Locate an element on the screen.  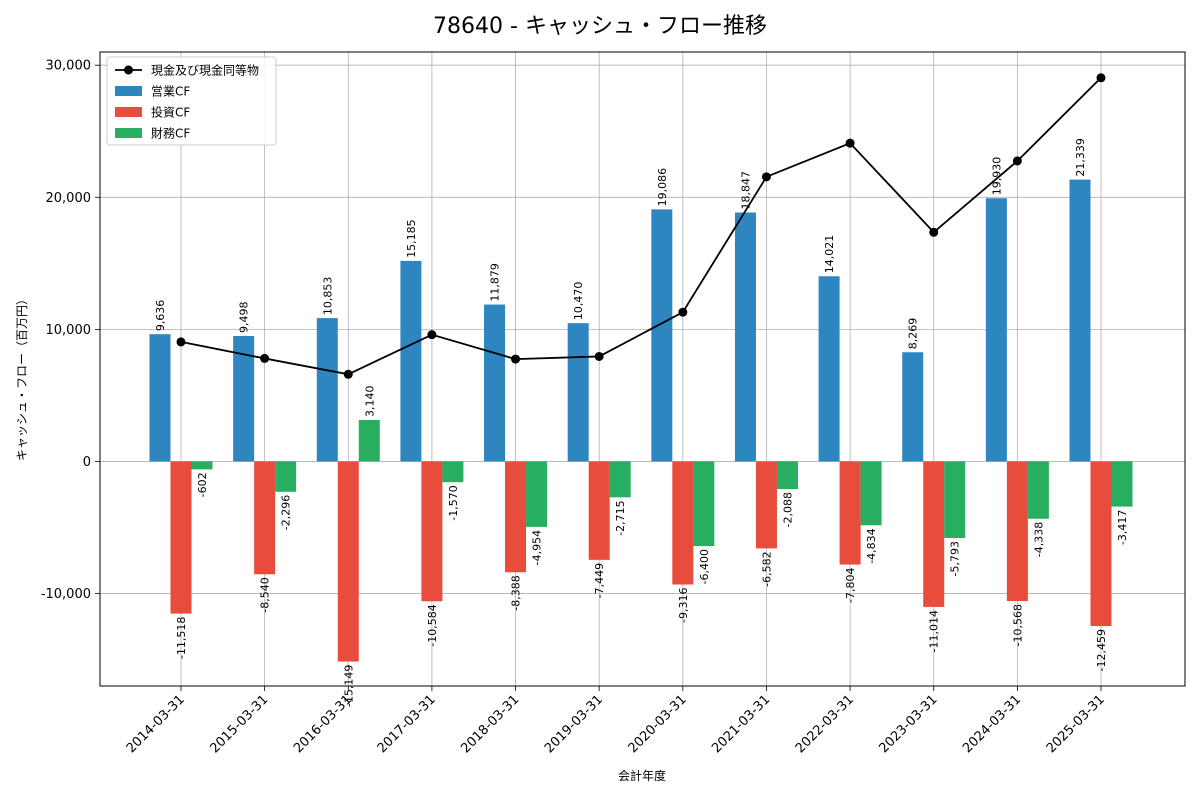
x-tick-label: 2023-03-31 is located at coordinates (909, 724).